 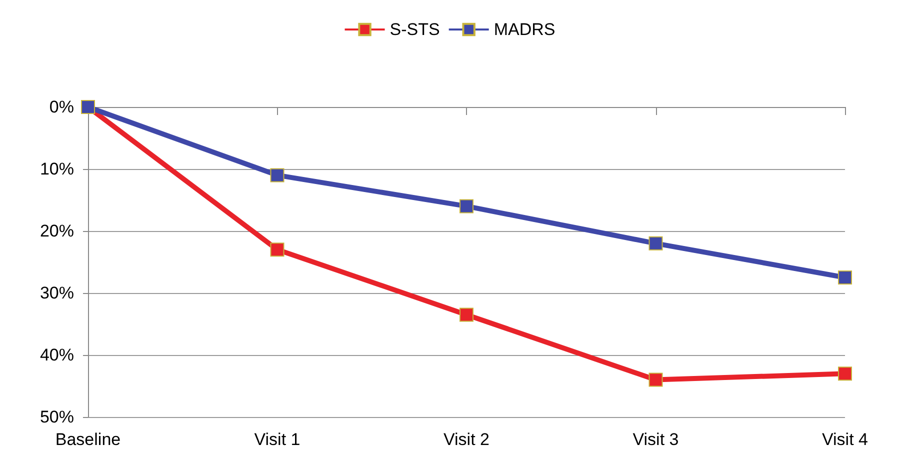 I want to click on y-tick-label: 50%, so click(x=57, y=417).